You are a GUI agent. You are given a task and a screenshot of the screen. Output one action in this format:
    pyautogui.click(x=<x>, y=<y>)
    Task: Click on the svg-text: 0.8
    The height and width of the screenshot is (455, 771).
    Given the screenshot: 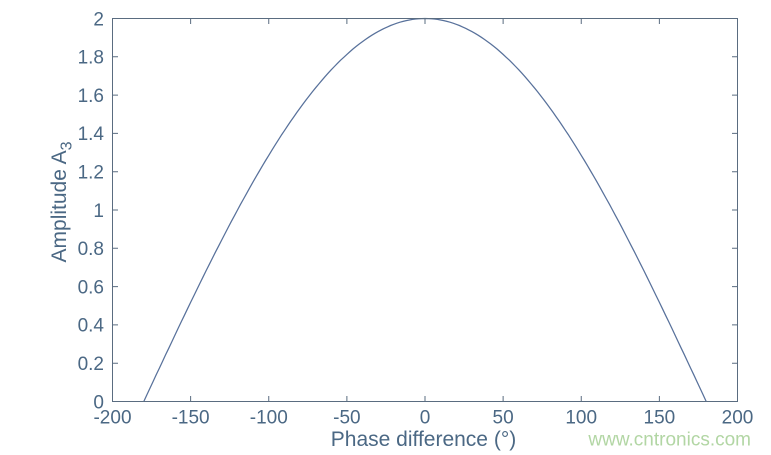 What is the action you would take?
    pyautogui.click(x=91, y=249)
    